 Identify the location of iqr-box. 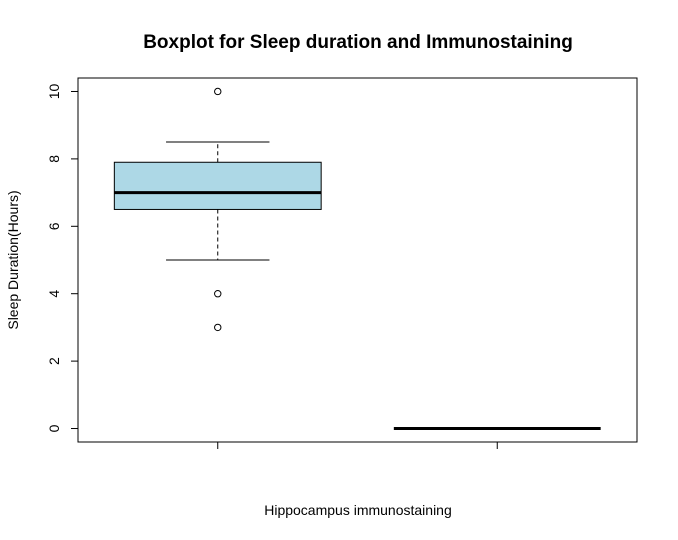
(217, 185).